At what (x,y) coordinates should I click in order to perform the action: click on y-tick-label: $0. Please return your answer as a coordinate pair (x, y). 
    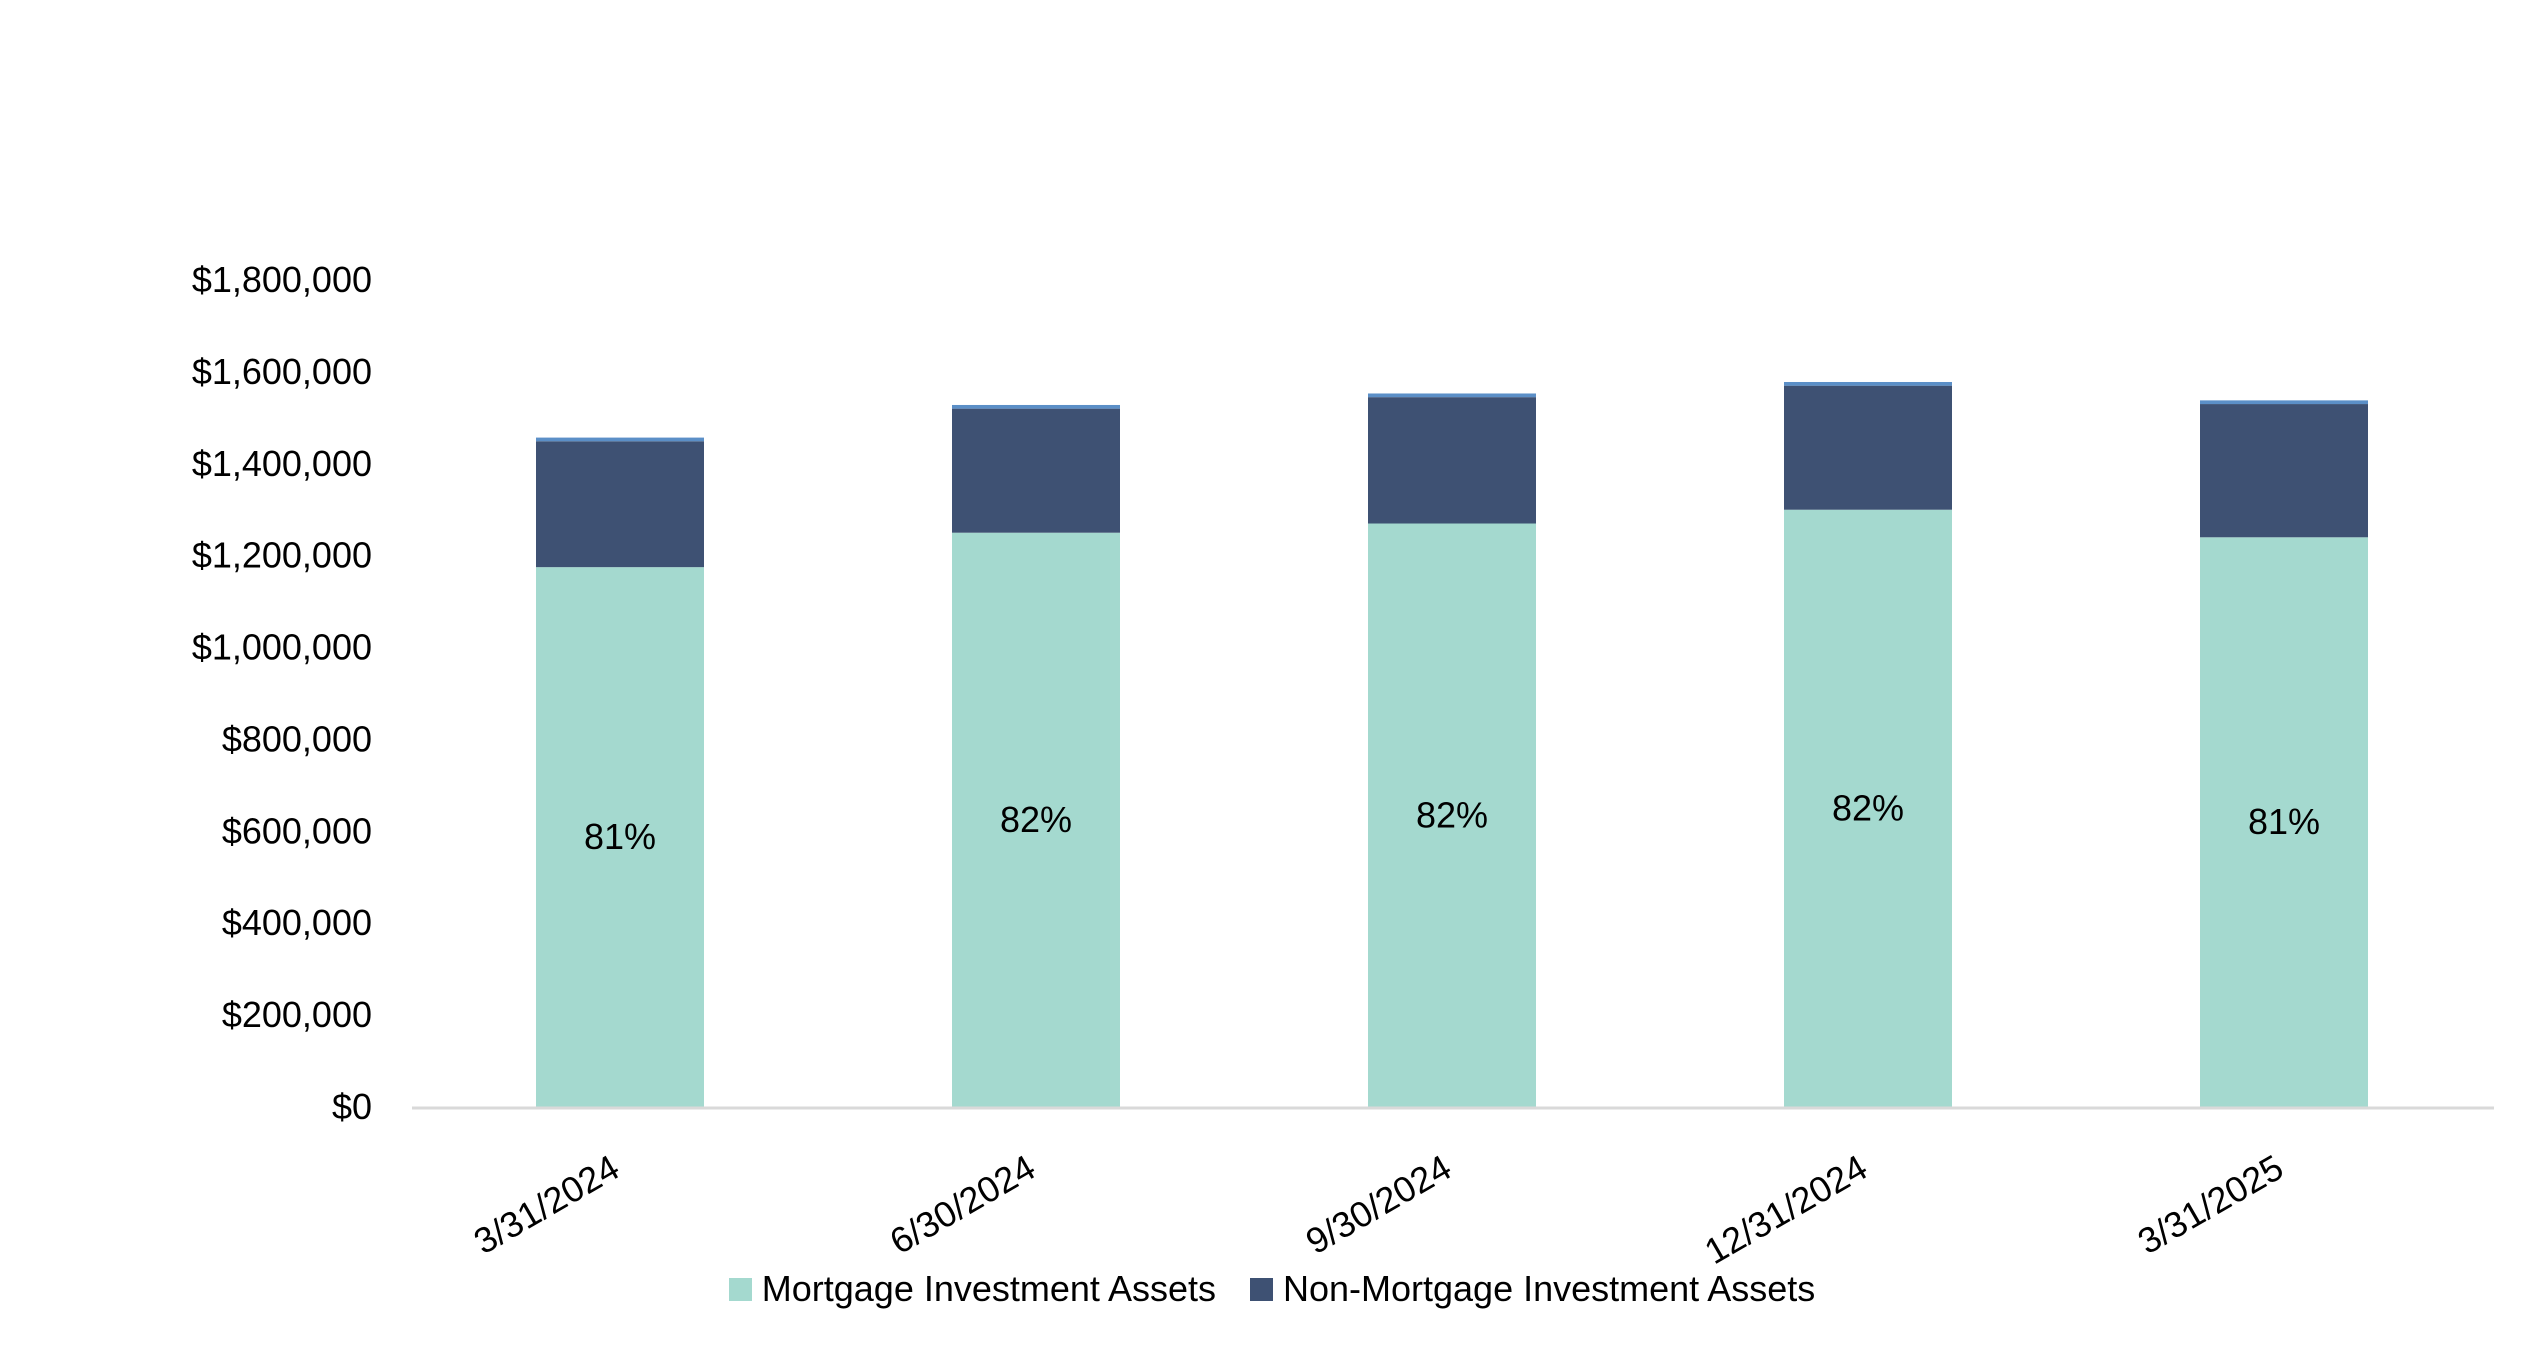
    Looking at the image, I should click on (352, 1106).